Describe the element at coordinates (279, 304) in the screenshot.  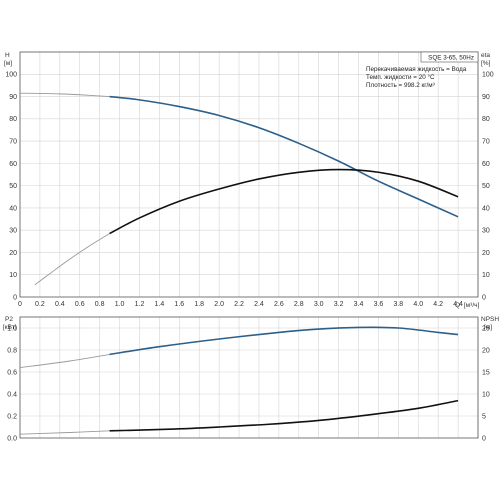
I see `x-tick-label: 2.6` at that location.